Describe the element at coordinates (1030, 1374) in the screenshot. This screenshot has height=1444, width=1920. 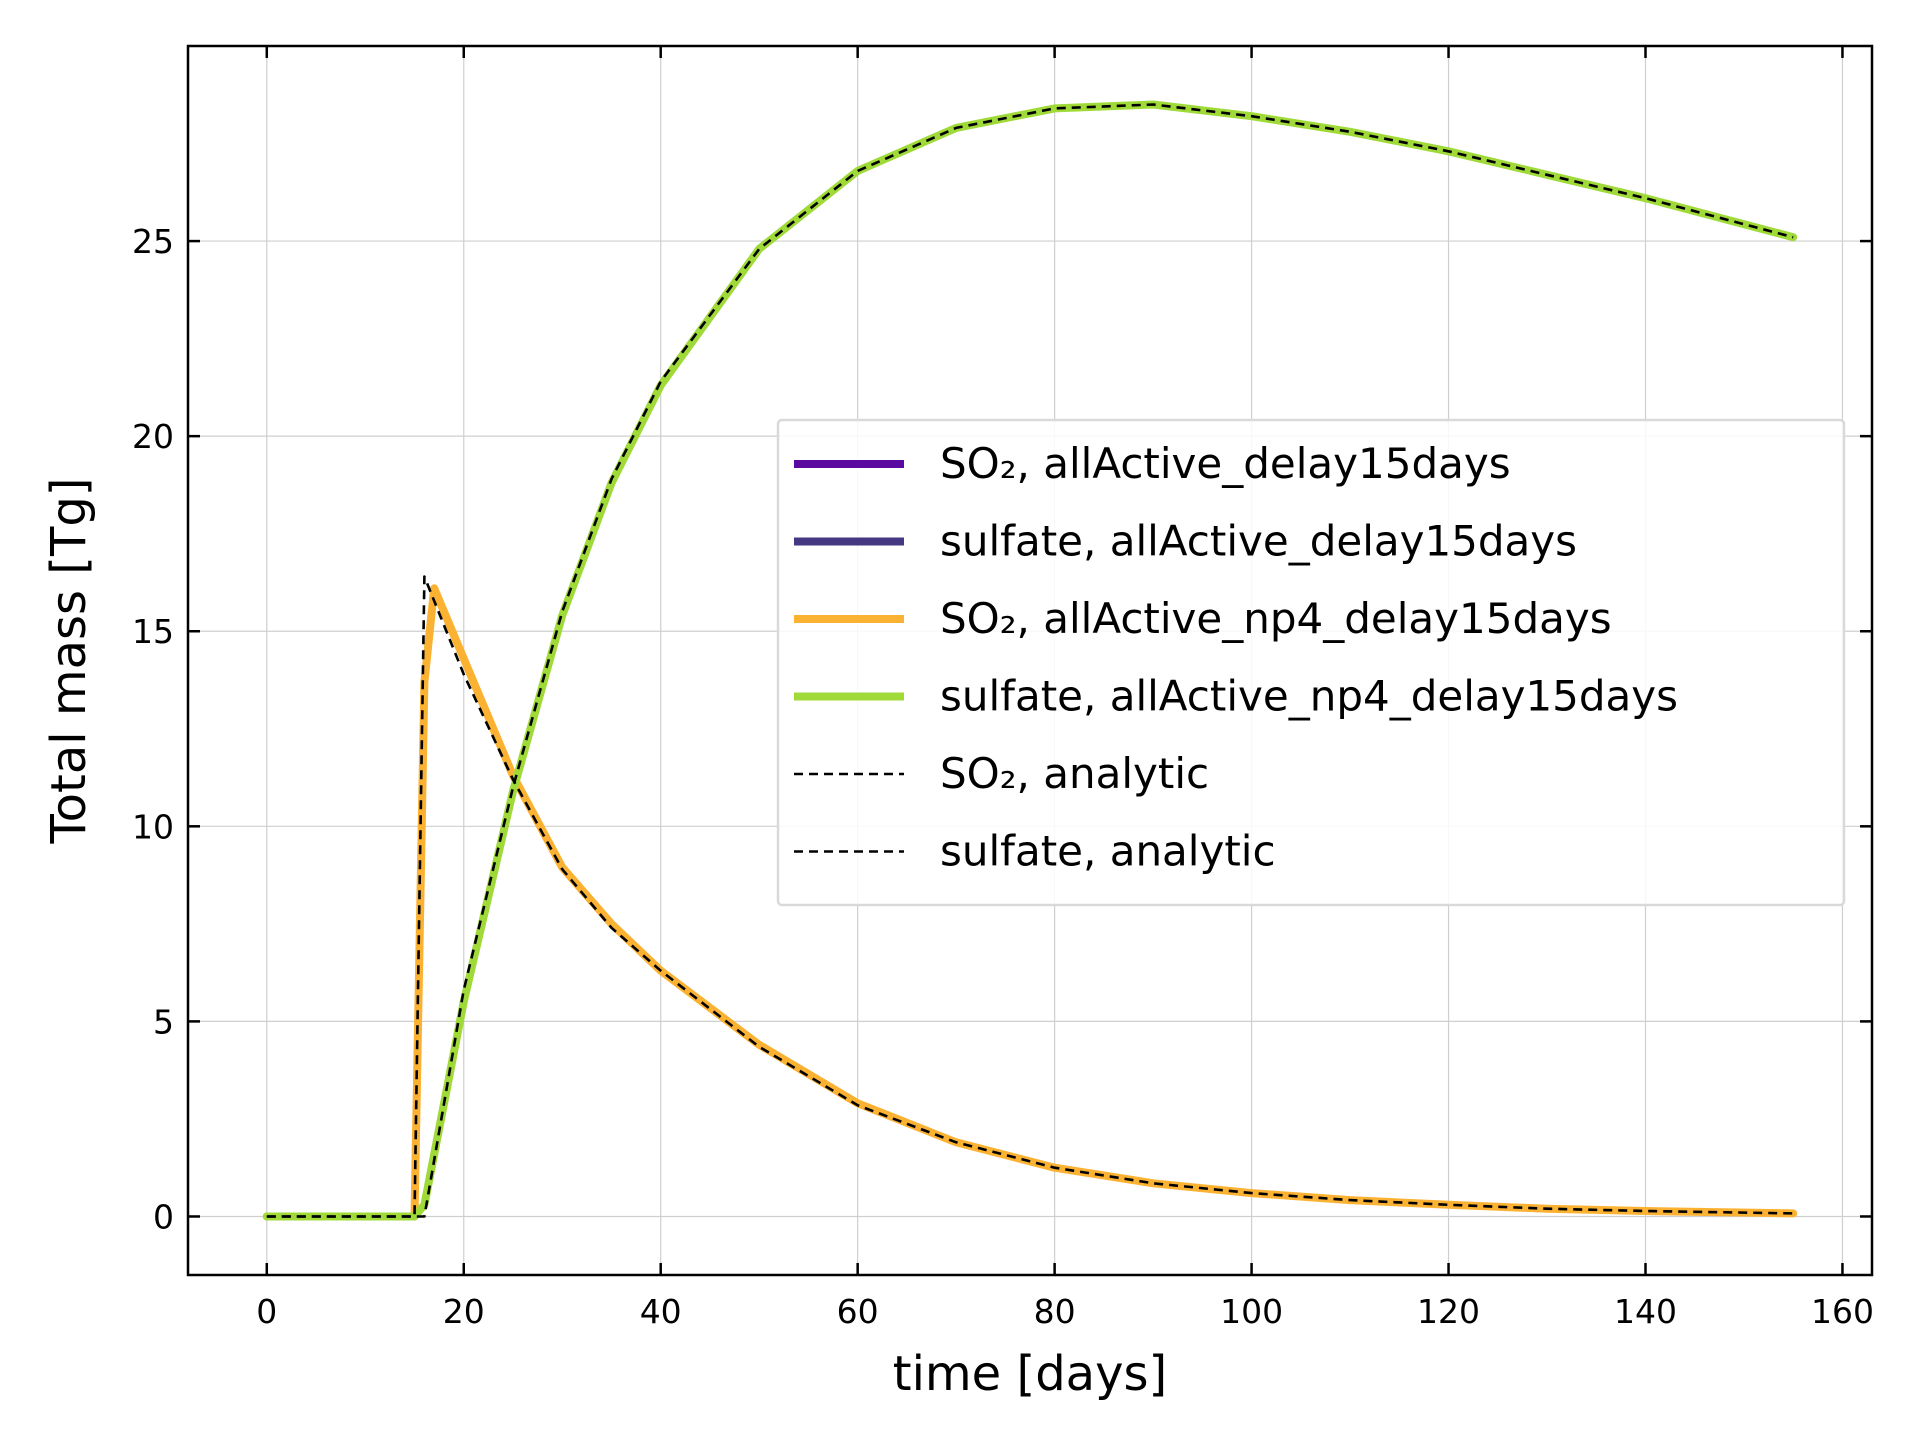
I see `x-axis-label: time [days]` at that location.